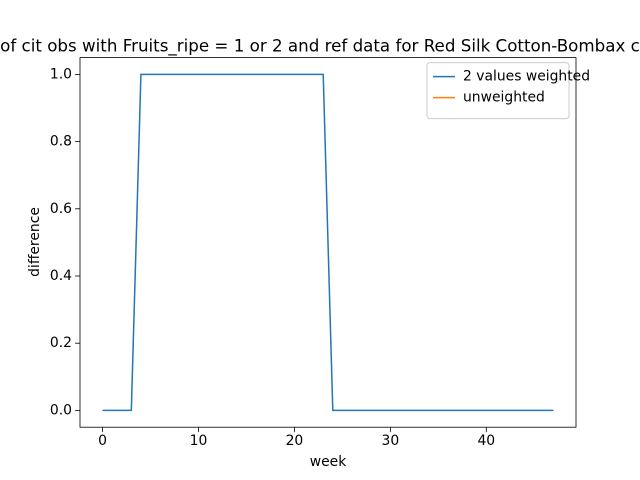 This screenshot has height=480, width=640. I want to click on y-tick-label: 1.0, so click(61, 74).